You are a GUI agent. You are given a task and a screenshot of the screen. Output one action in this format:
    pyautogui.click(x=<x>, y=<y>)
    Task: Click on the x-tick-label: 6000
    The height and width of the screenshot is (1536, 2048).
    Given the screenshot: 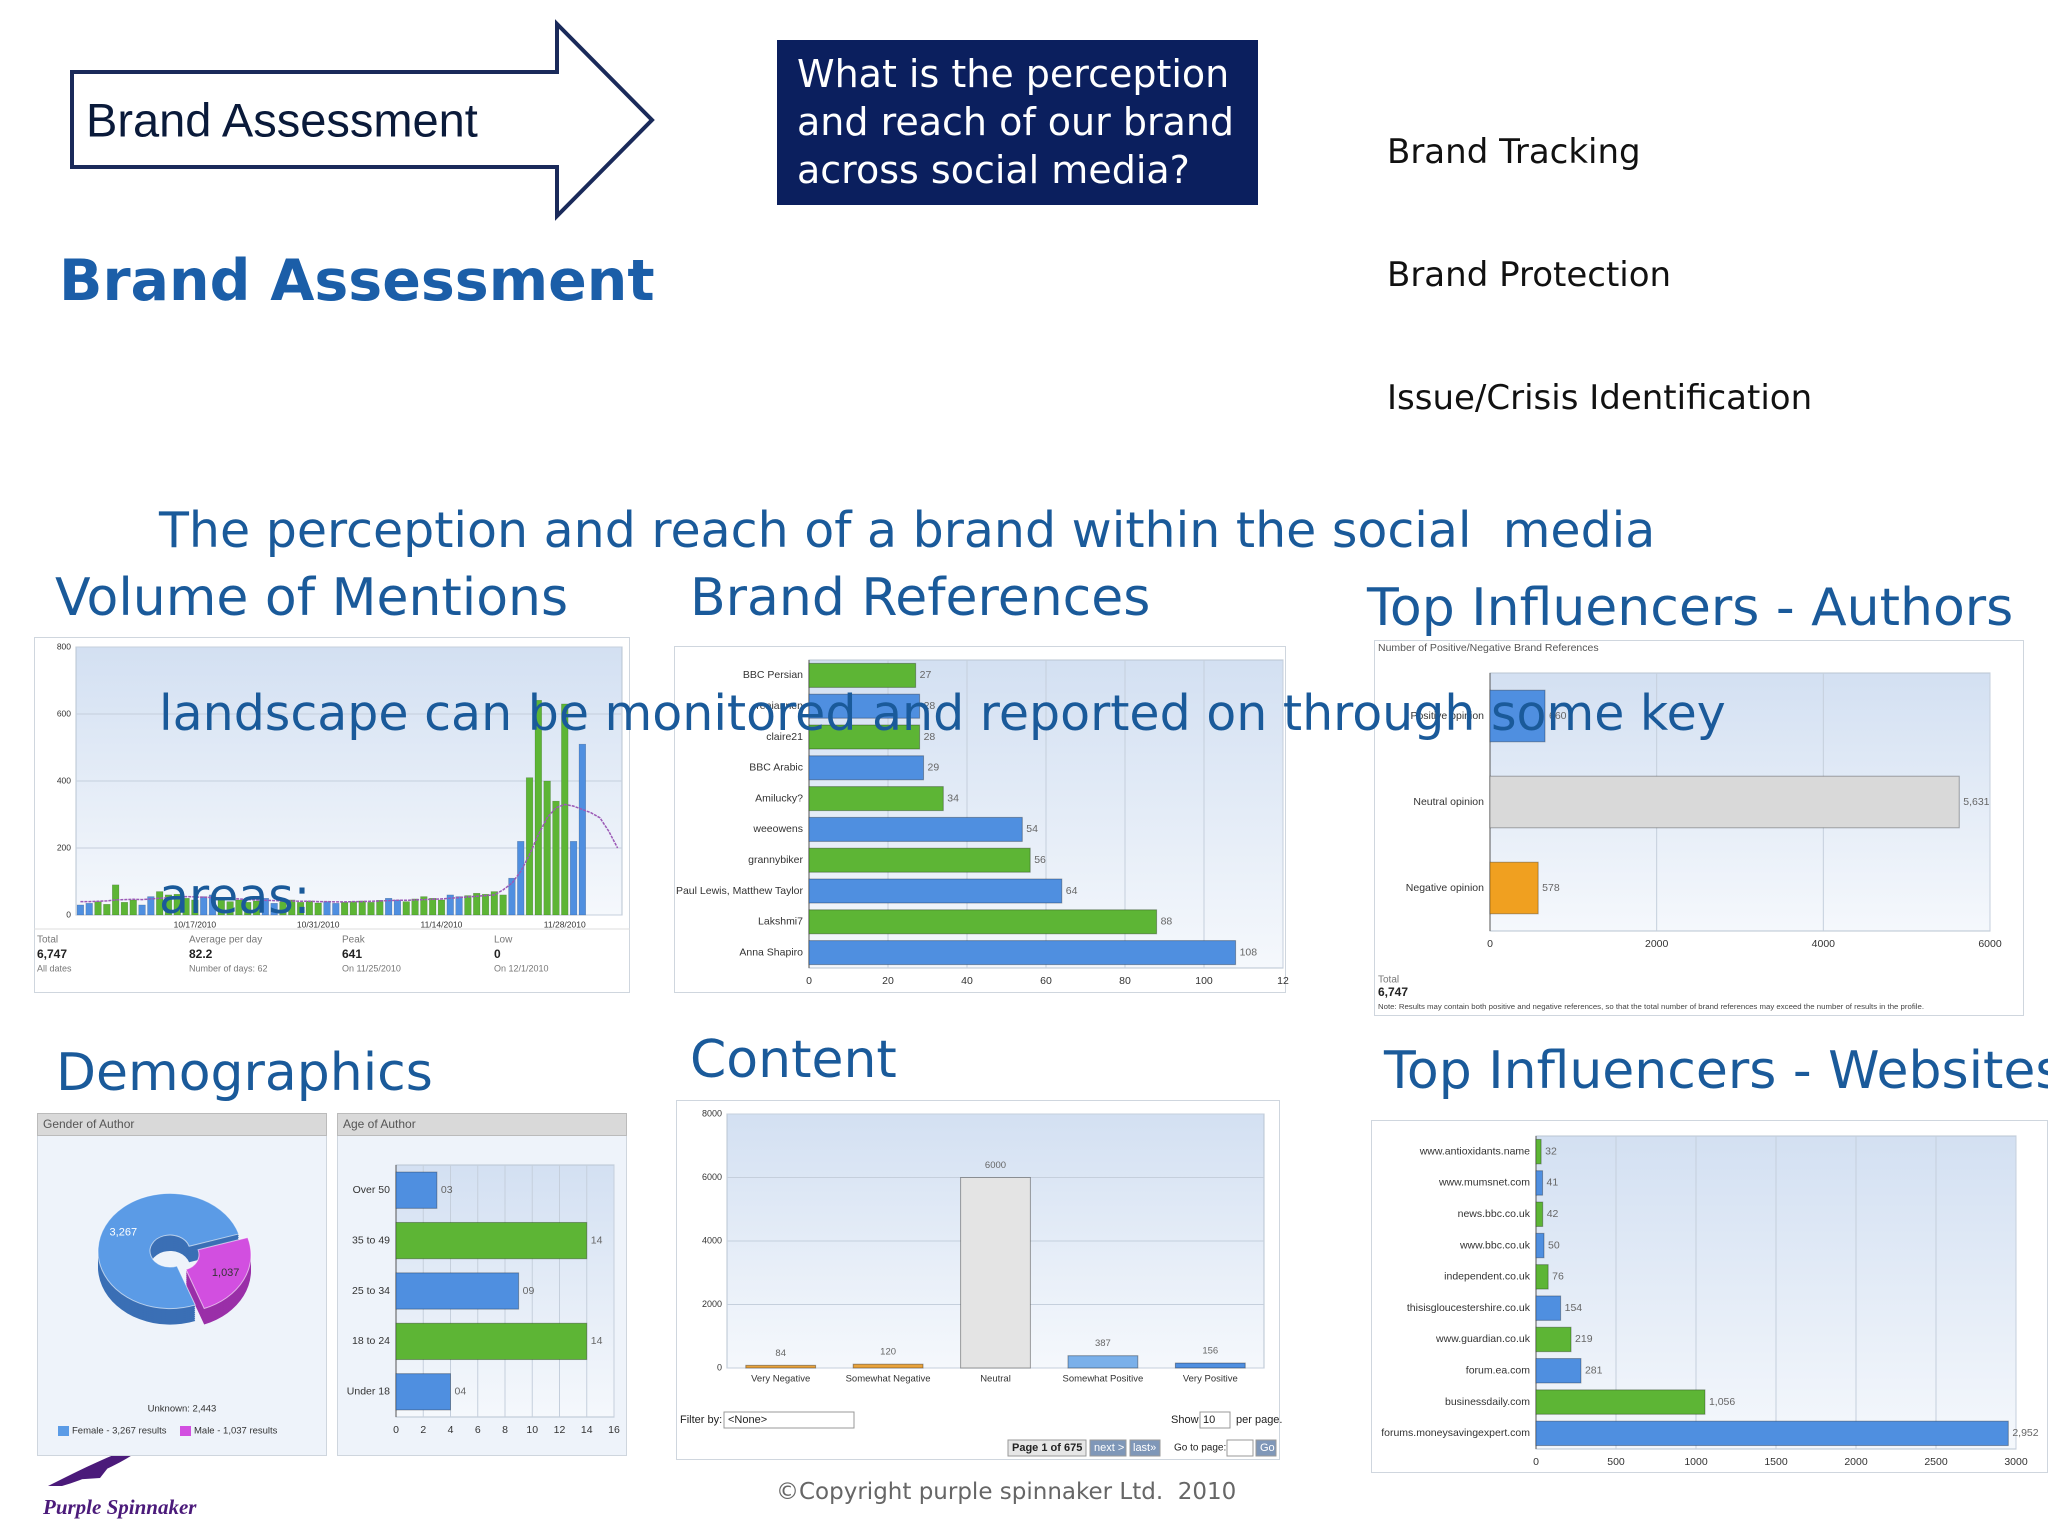 What is the action you would take?
    pyautogui.click(x=1990, y=944)
    